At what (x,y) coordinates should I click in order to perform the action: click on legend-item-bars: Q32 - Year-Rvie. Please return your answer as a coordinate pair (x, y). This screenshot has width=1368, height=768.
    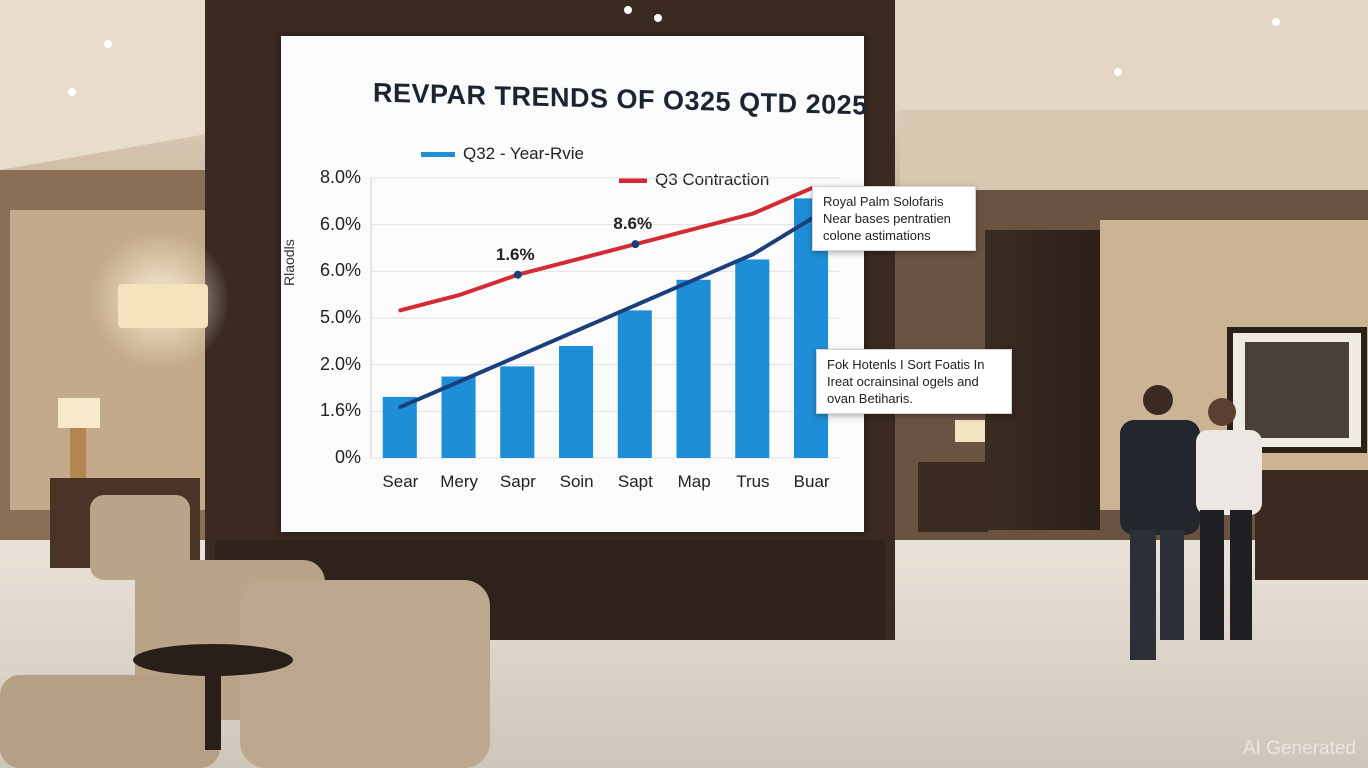
    Looking at the image, I should click on (502, 154).